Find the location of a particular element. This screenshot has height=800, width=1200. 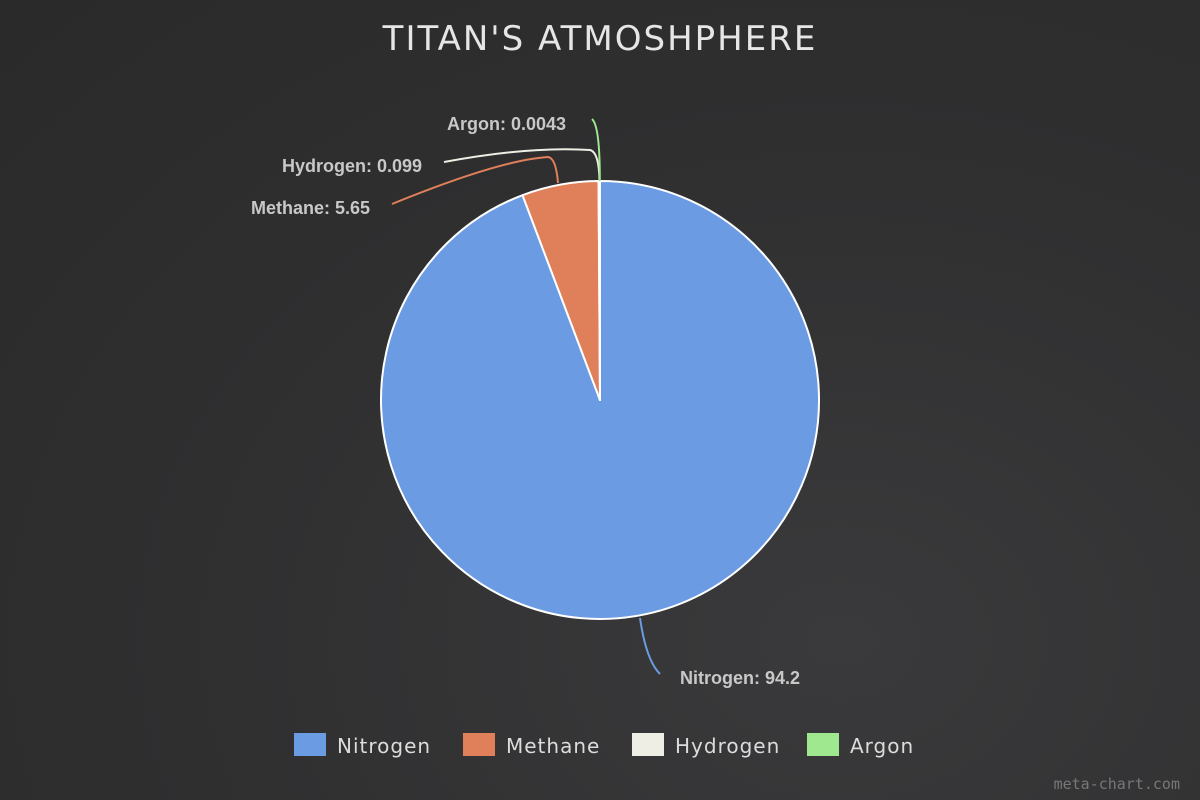

legend-item-hydrogen: Hydrogen is located at coordinates (706, 745).